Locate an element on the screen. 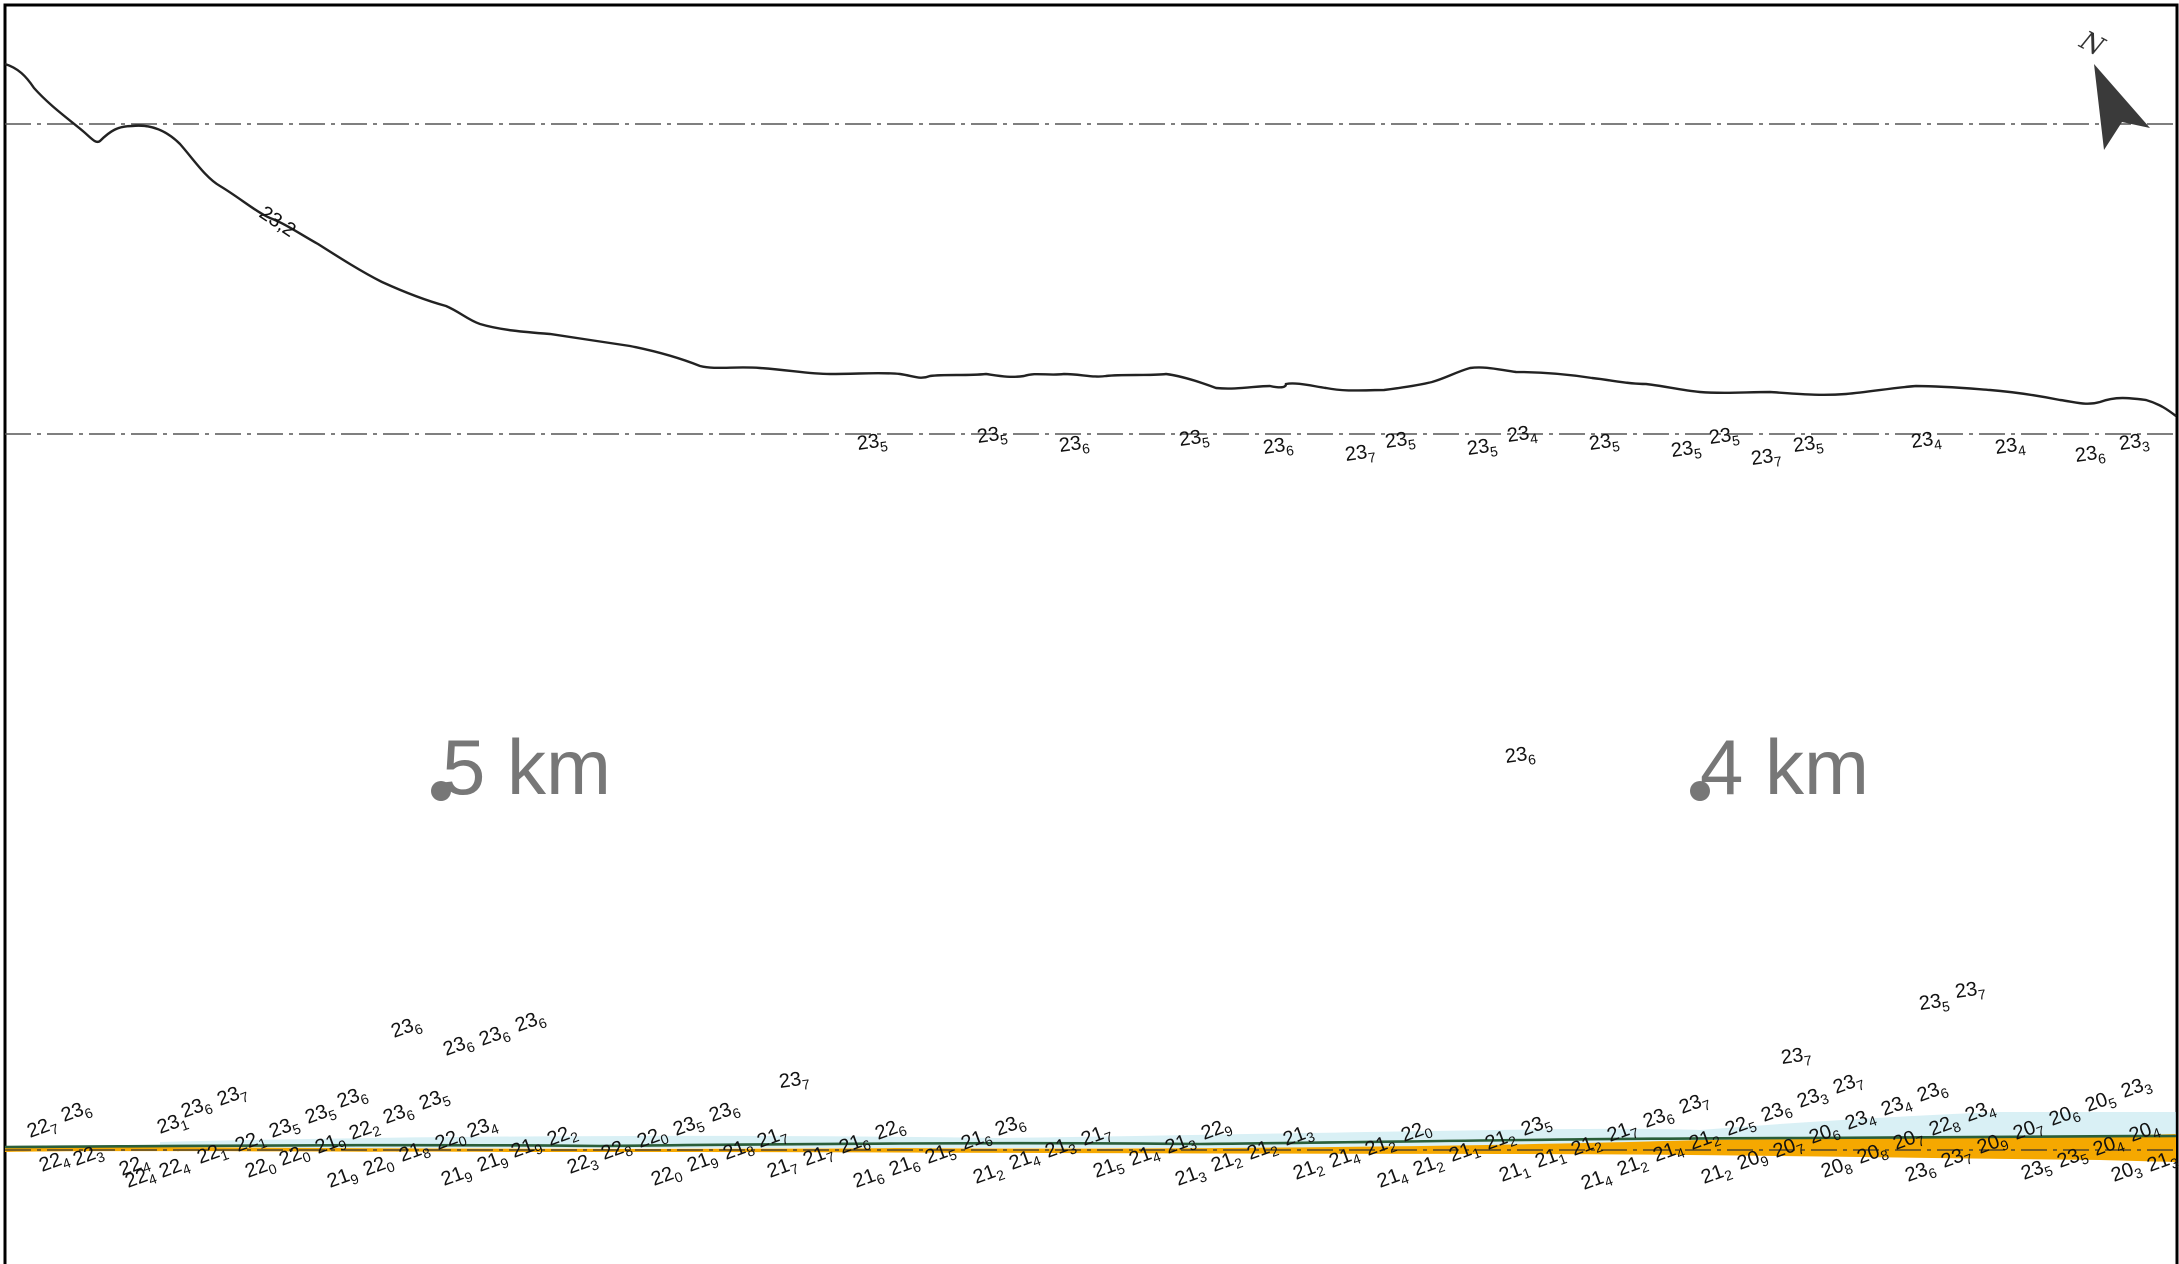  depth-sounding: 219 is located at coordinates (456, 1177).